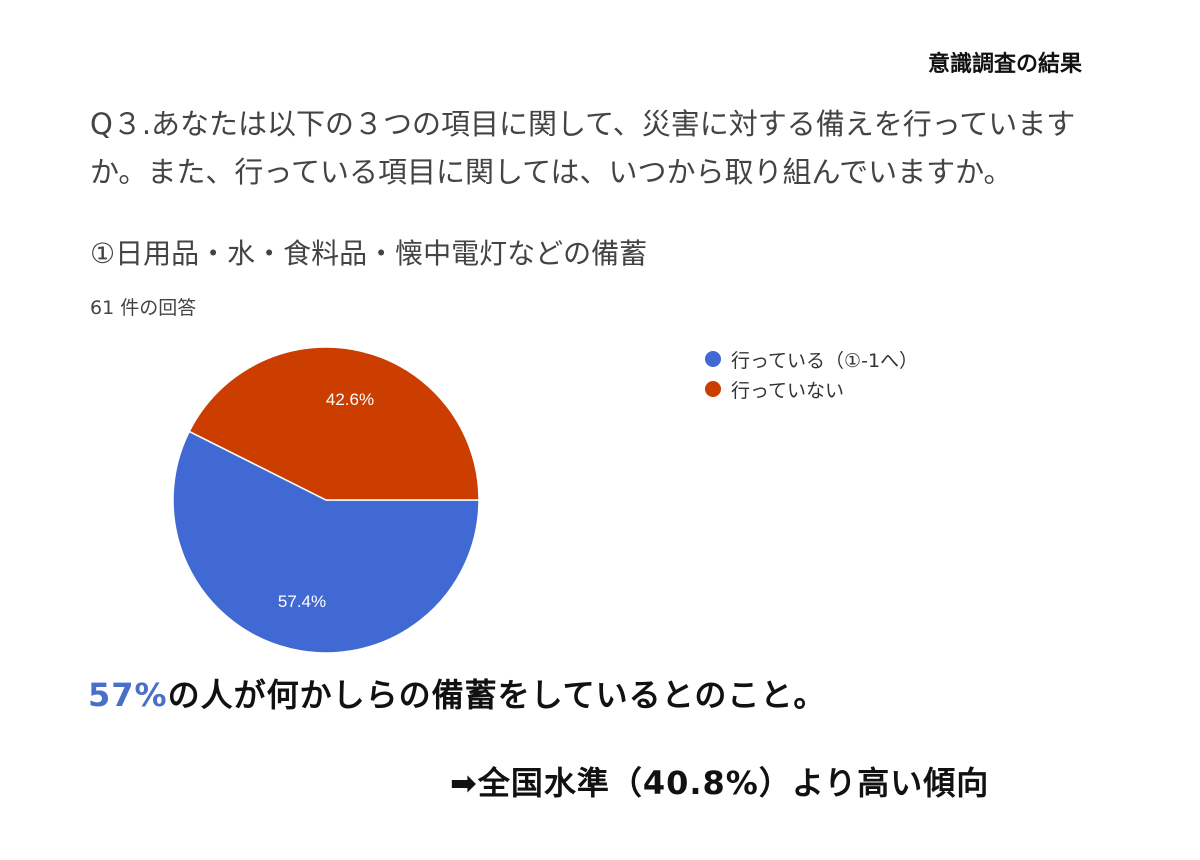 The image size is (1200, 860). I want to click on national-comparison: ➡全国水準（40.8%）より高い傾向, so click(720, 783).